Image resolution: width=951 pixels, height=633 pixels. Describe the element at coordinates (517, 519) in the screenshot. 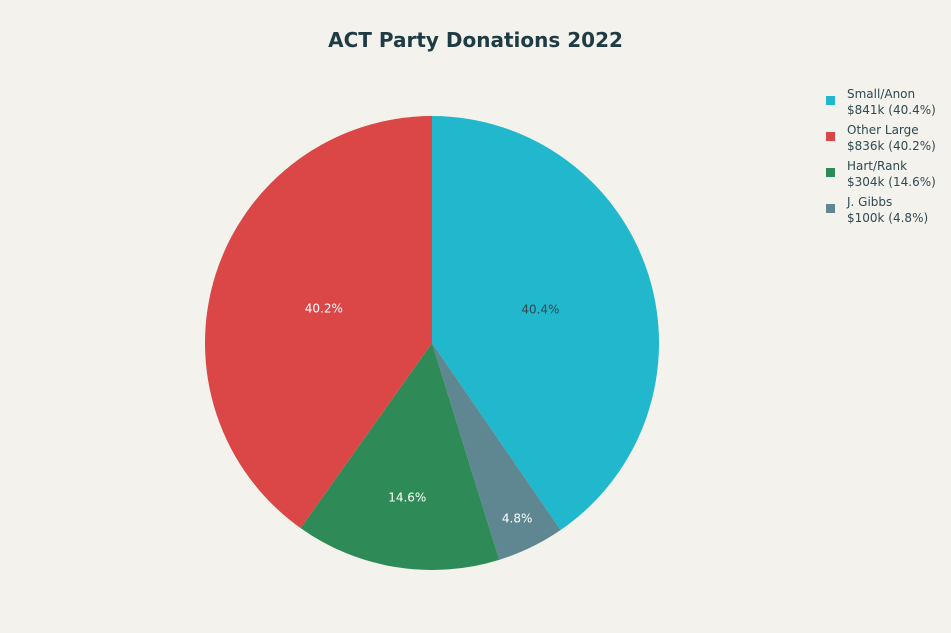

I see `slice-label: 4.8%` at that location.